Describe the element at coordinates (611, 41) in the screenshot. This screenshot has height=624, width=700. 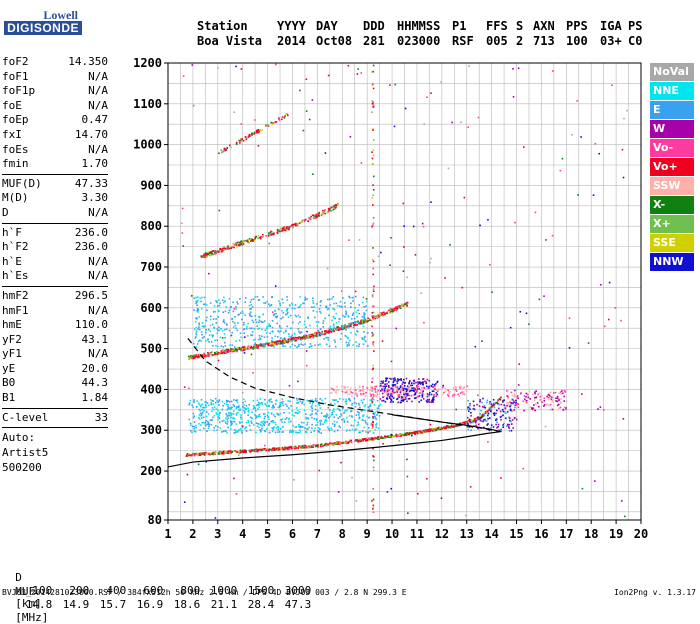
I see `header-row2-iga: 03+` at that location.